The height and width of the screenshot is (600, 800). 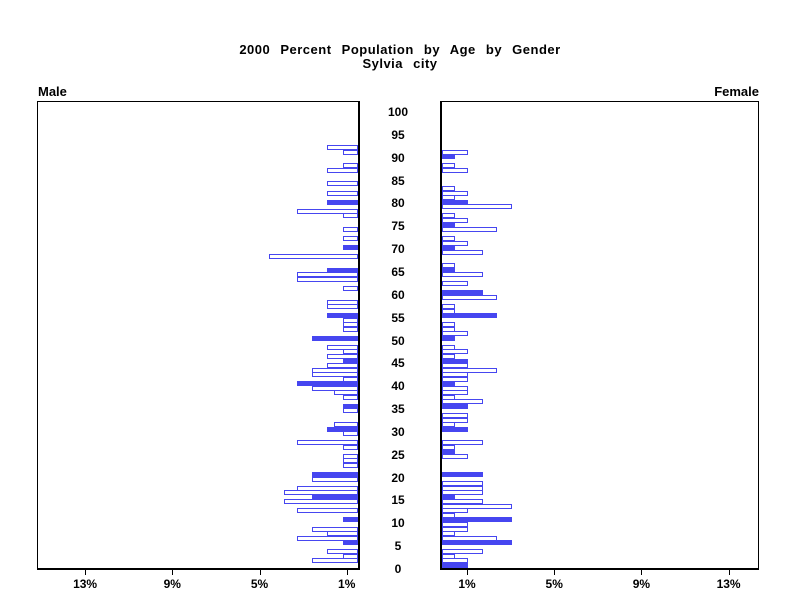 I want to click on age-tick-label-30: 30, so click(x=398, y=431).